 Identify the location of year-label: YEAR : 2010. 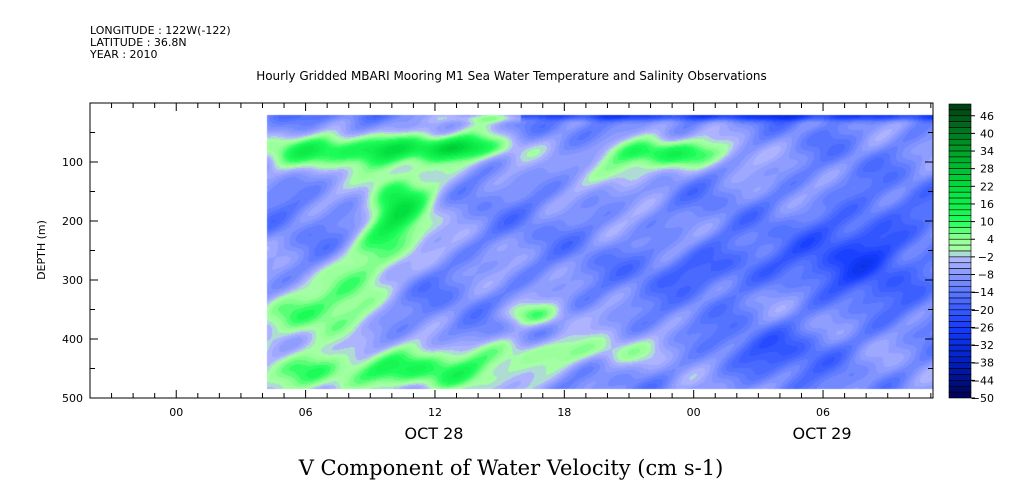
(124, 54).